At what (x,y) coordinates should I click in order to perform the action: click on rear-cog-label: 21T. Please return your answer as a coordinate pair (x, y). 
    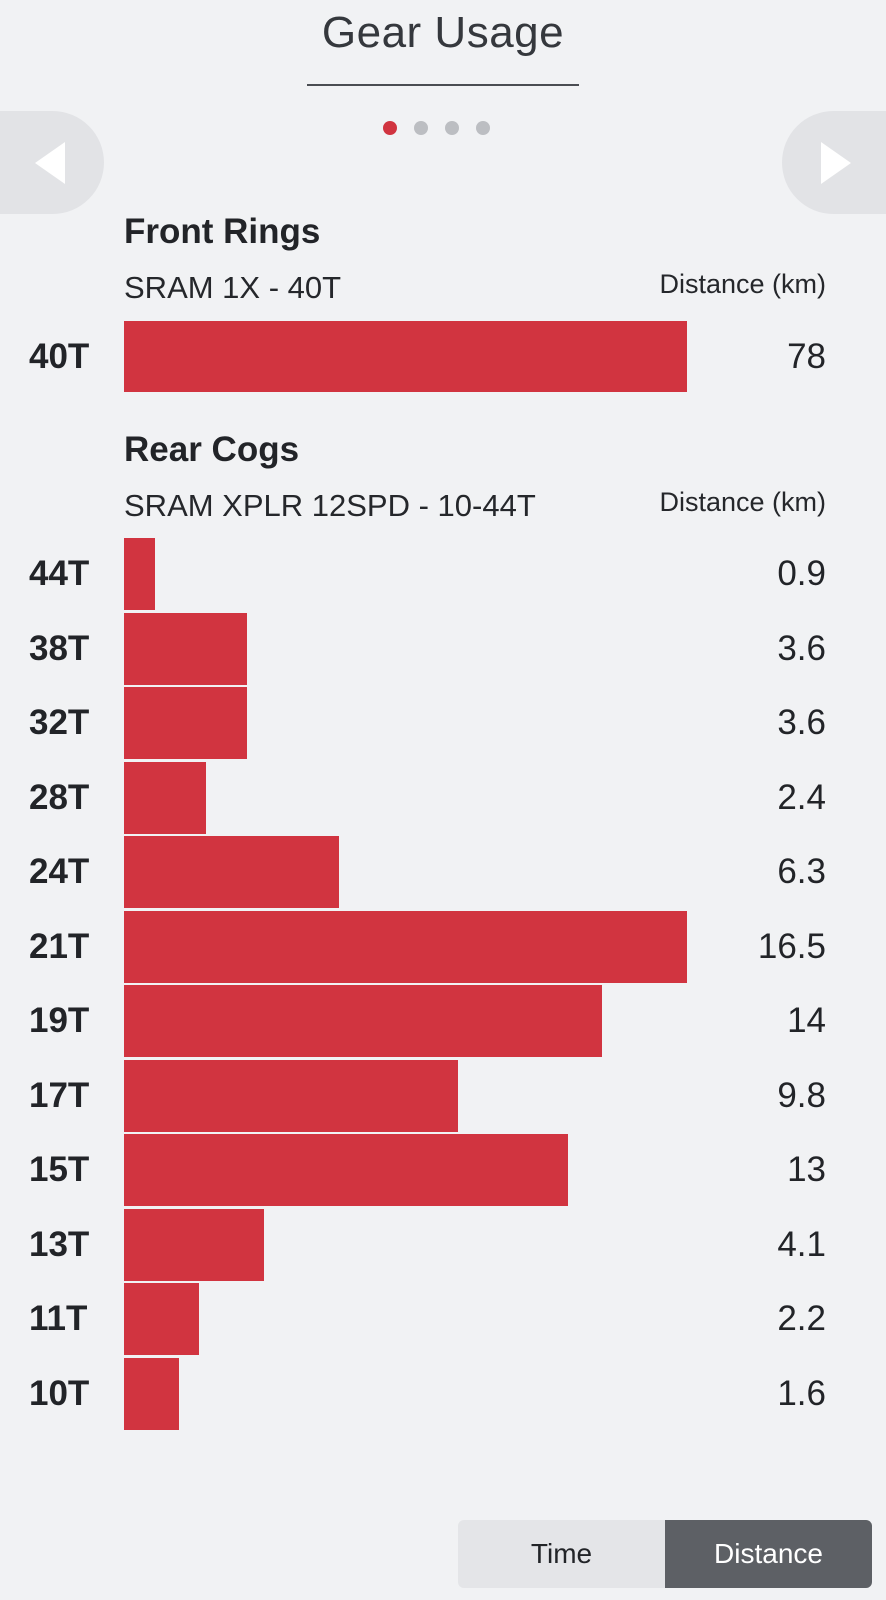
    Looking at the image, I should click on (59, 946).